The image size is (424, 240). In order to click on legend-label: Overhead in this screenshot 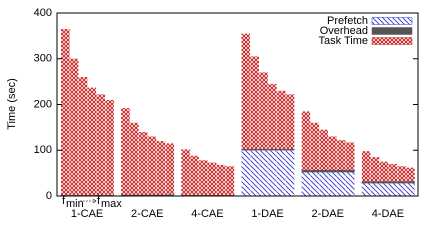, I will do `click(344, 31)`.